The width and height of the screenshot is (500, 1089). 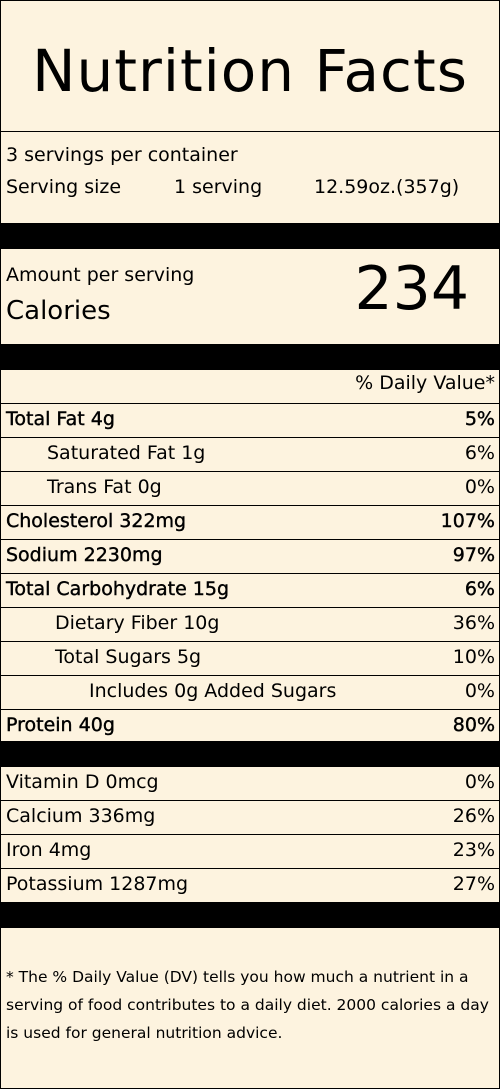 What do you see at coordinates (473, 623) in the screenshot?
I see `nutrient-daily-value: 36%` at bounding box center [473, 623].